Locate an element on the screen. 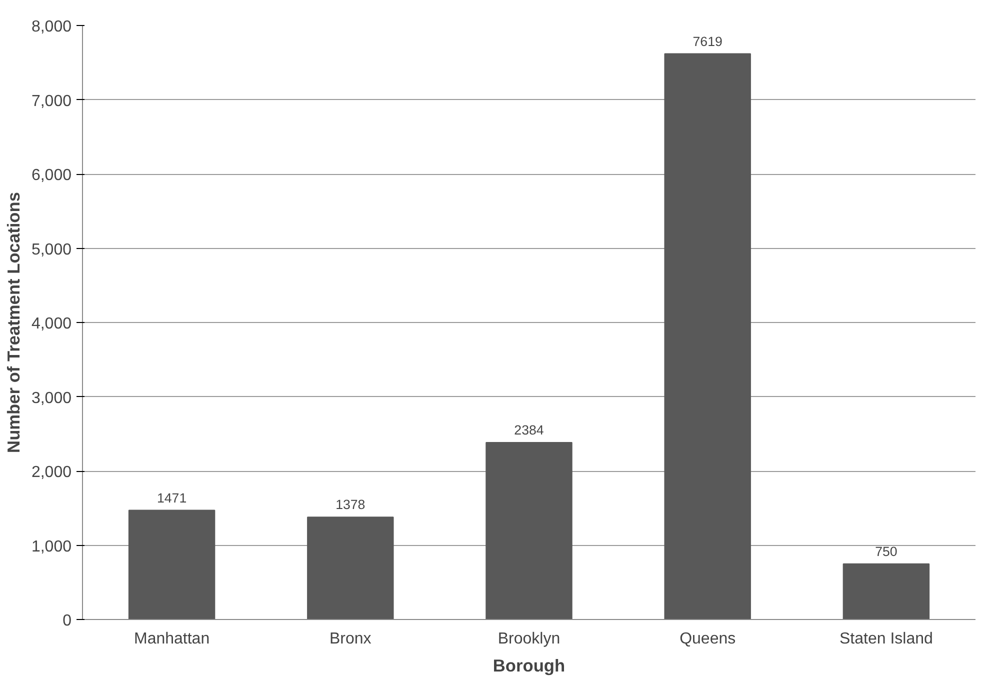 This screenshot has width=992, height=680. y-tick-label: 2,000 is located at coordinates (51, 472).